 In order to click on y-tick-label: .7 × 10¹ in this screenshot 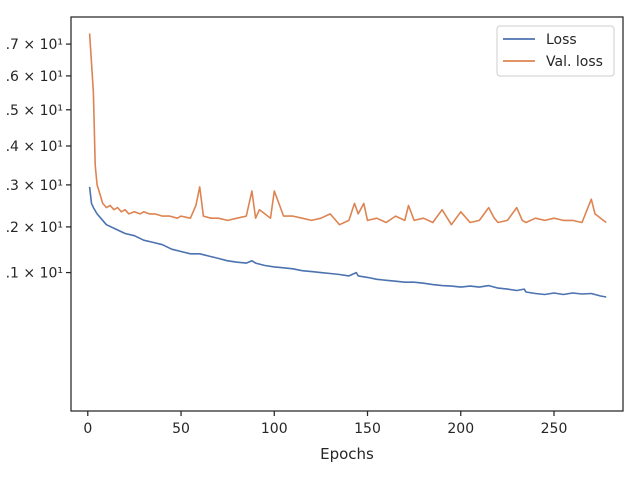, I will do `click(34, 45)`.